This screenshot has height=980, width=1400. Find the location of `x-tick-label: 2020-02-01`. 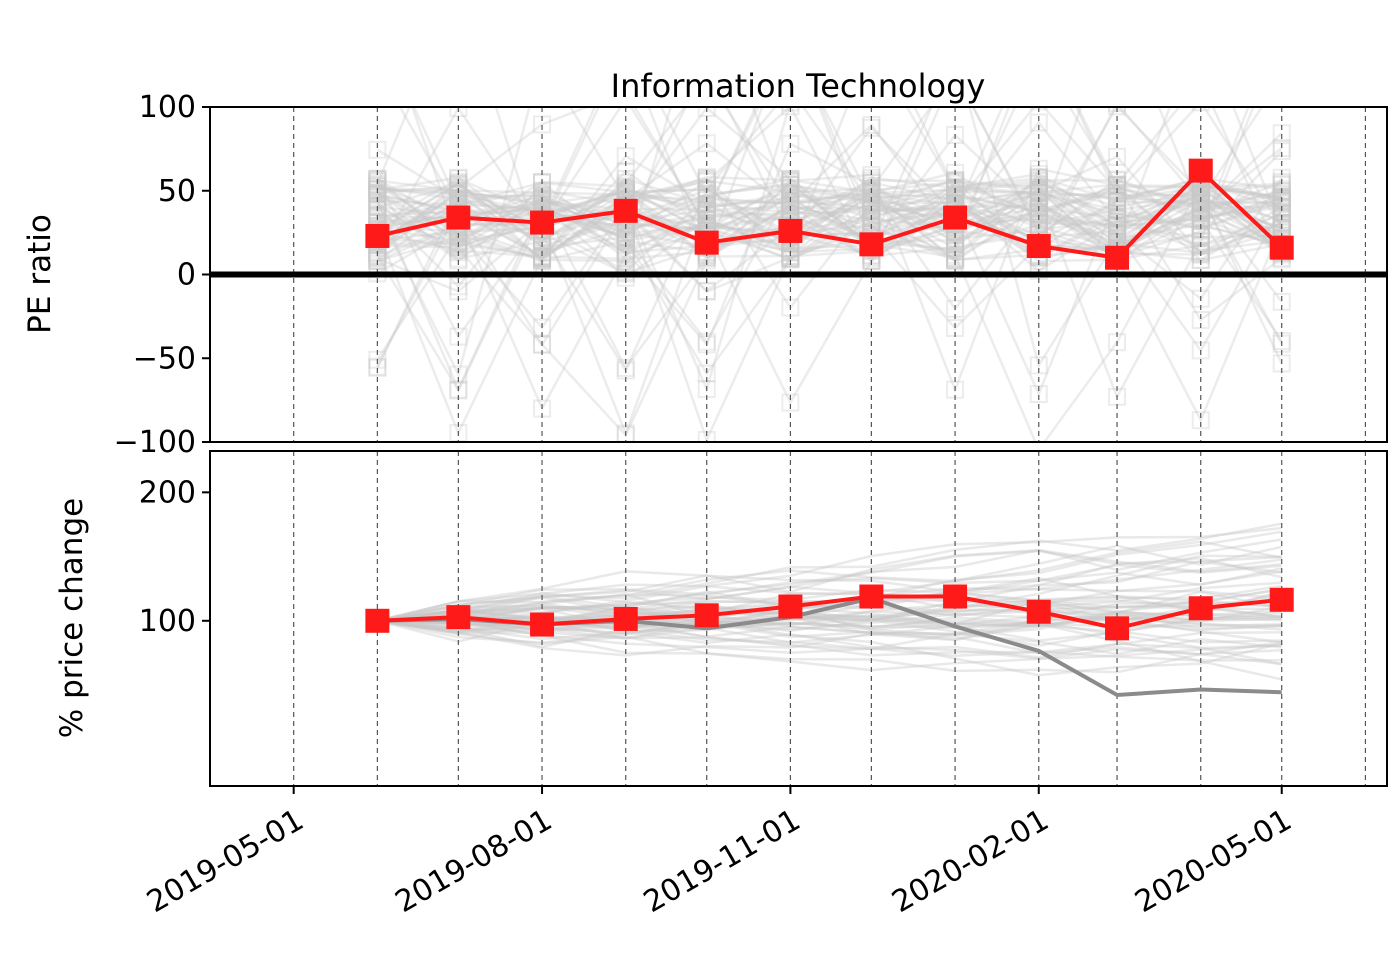

x-tick-label: 2020-02-01 is located at coordinates (970, 861).